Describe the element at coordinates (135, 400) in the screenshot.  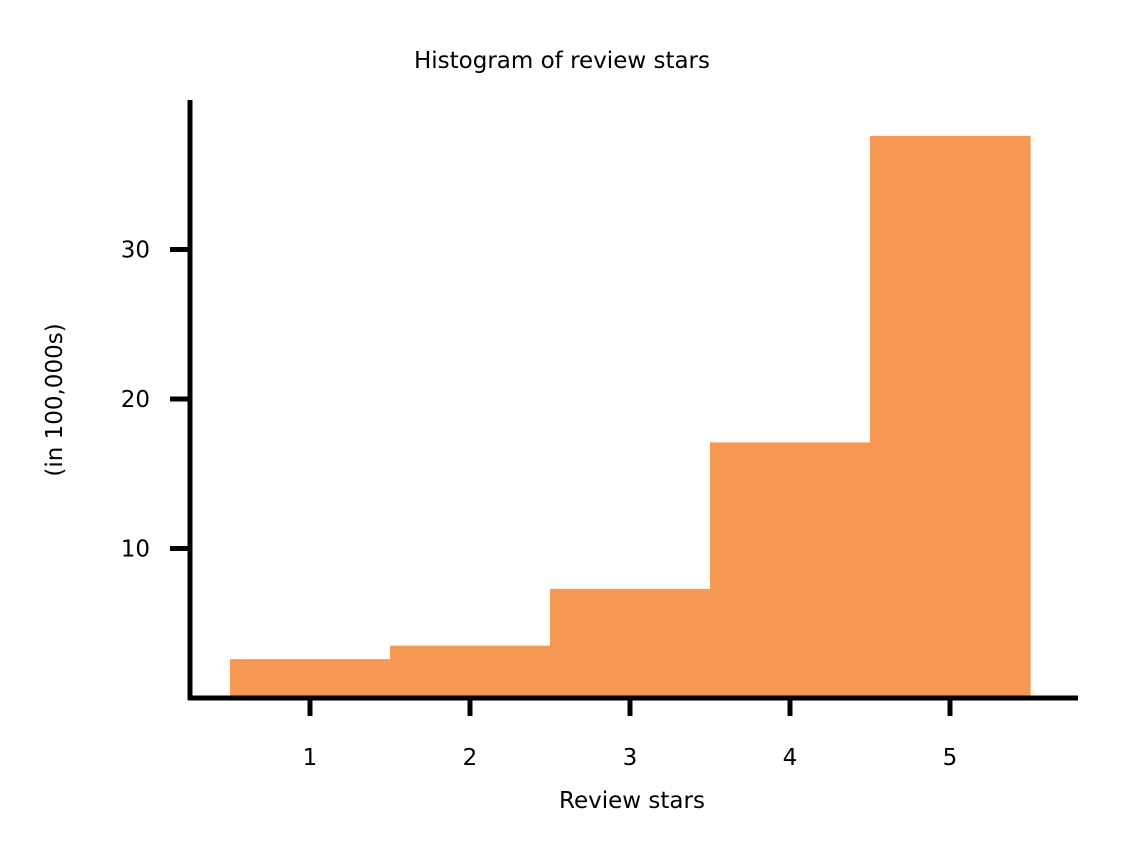
I see `y-tick-label: 20` at that location.